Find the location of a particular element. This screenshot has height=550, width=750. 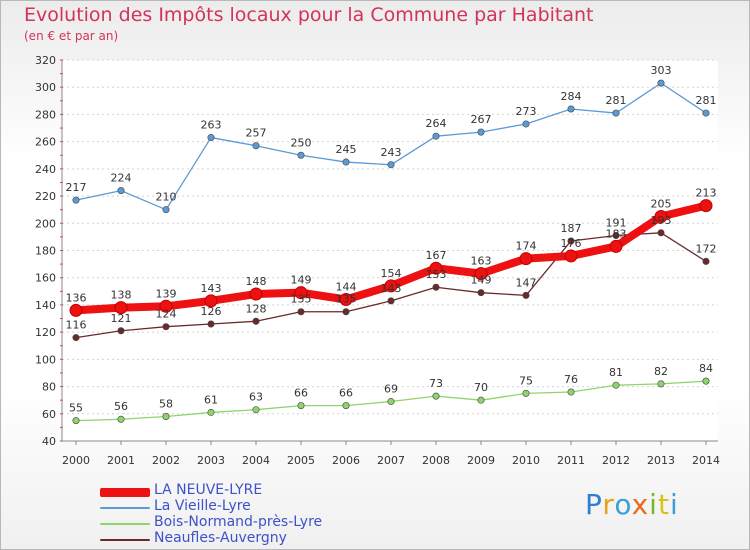

legend-item: Neaufles-Auvergny is located at coordinates (250, 539).